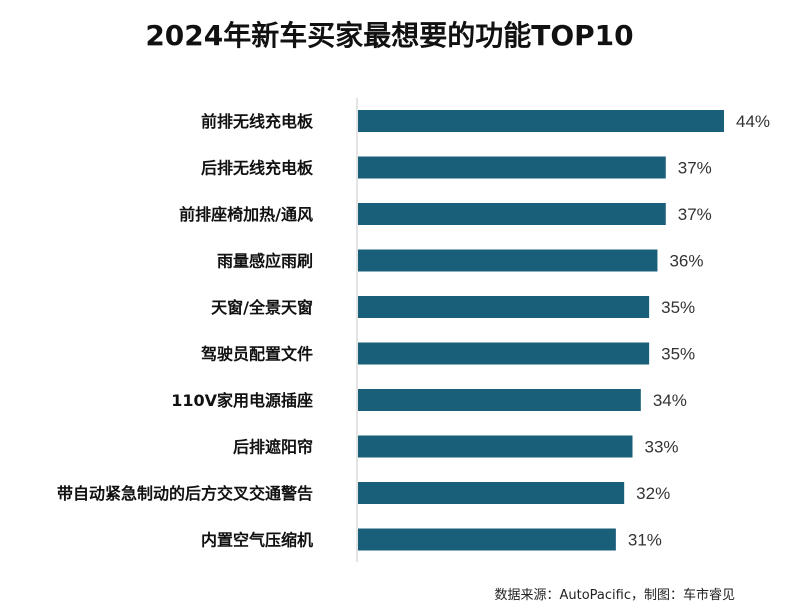 The height and width of the screenshot is (616, 799). Describe the element at coordinates (653, 493) in the screenshot. I see `value-label: 32%` at that location.